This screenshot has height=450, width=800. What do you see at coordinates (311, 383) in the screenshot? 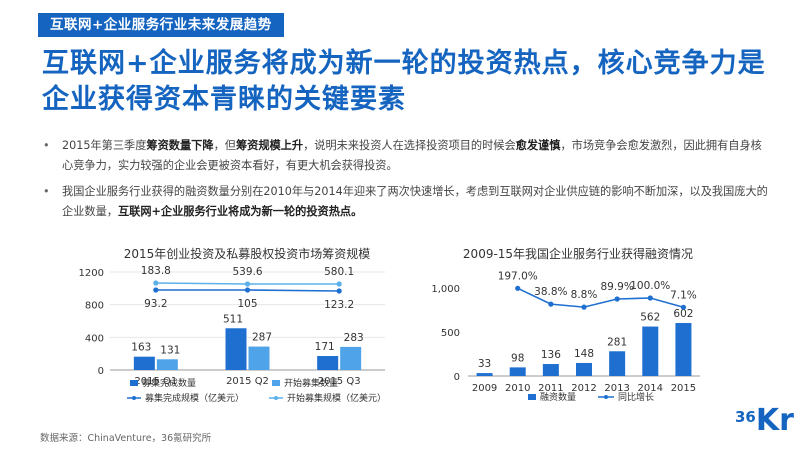
I see `chart1-legend-label: 开始募集数量` at bounding box center [311, 383].